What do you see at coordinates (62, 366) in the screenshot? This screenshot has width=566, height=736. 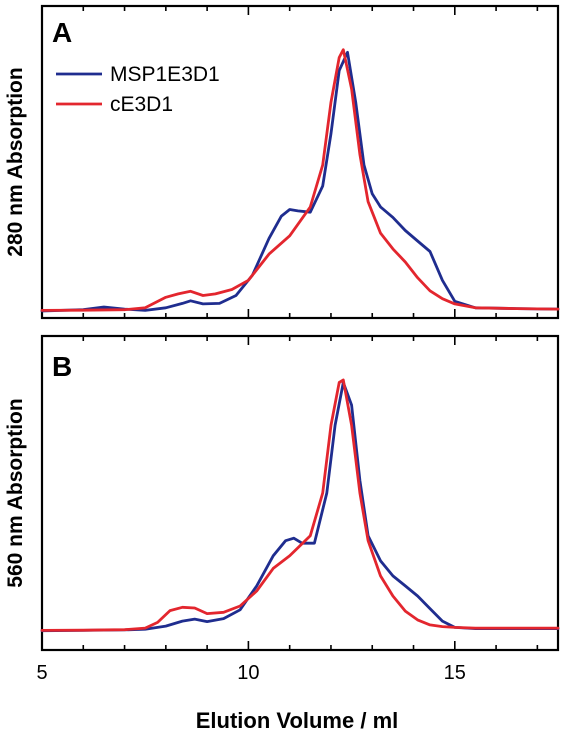 I see `panel-letter: B` at bounding box center [62, 366].